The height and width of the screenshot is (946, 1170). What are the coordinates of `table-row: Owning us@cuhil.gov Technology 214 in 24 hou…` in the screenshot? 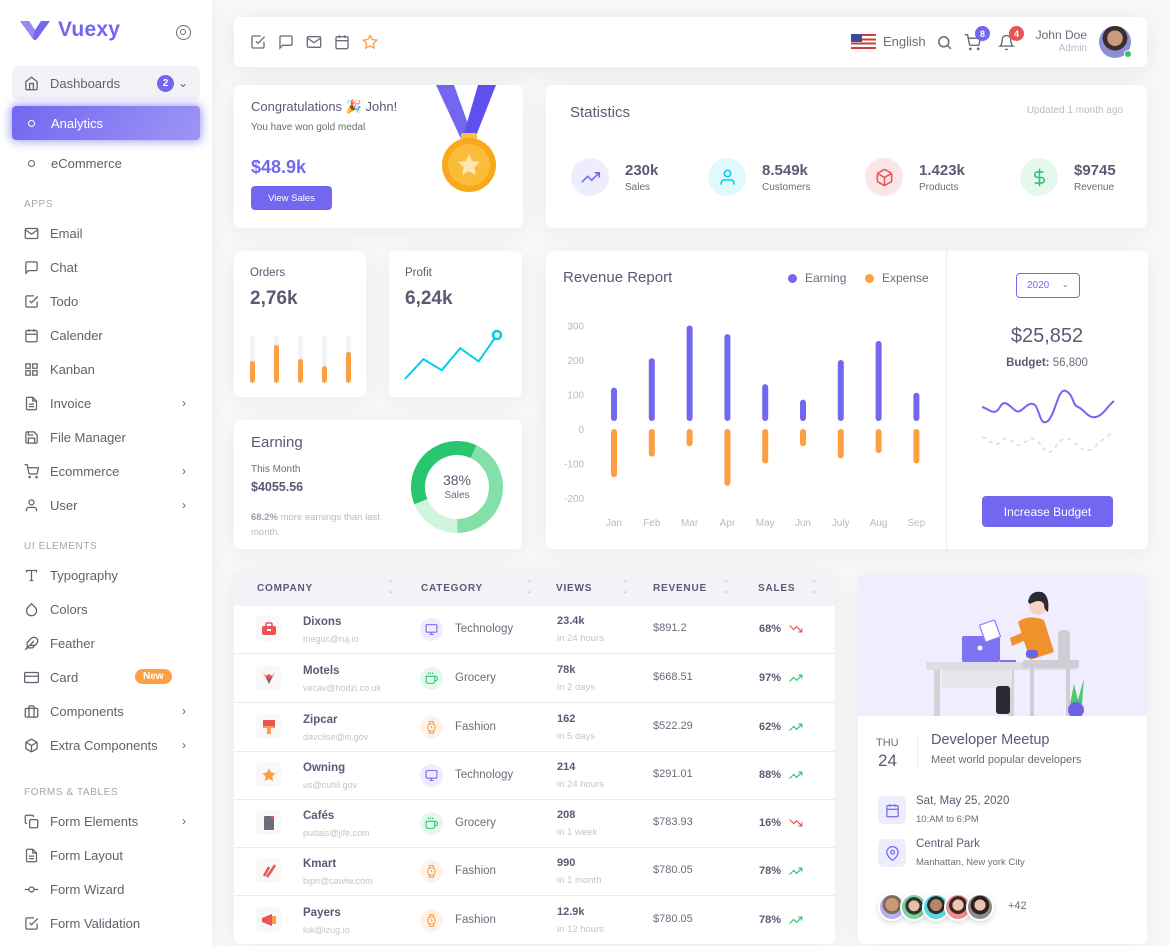 It's located at (534, 776).